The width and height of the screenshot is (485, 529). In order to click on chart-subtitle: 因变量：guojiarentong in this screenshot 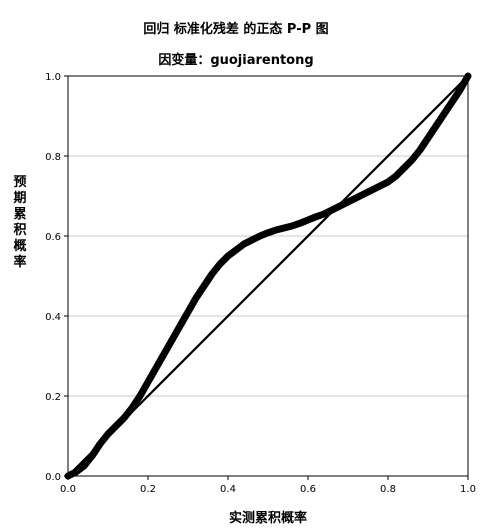, I will do `click(235, 60)`.